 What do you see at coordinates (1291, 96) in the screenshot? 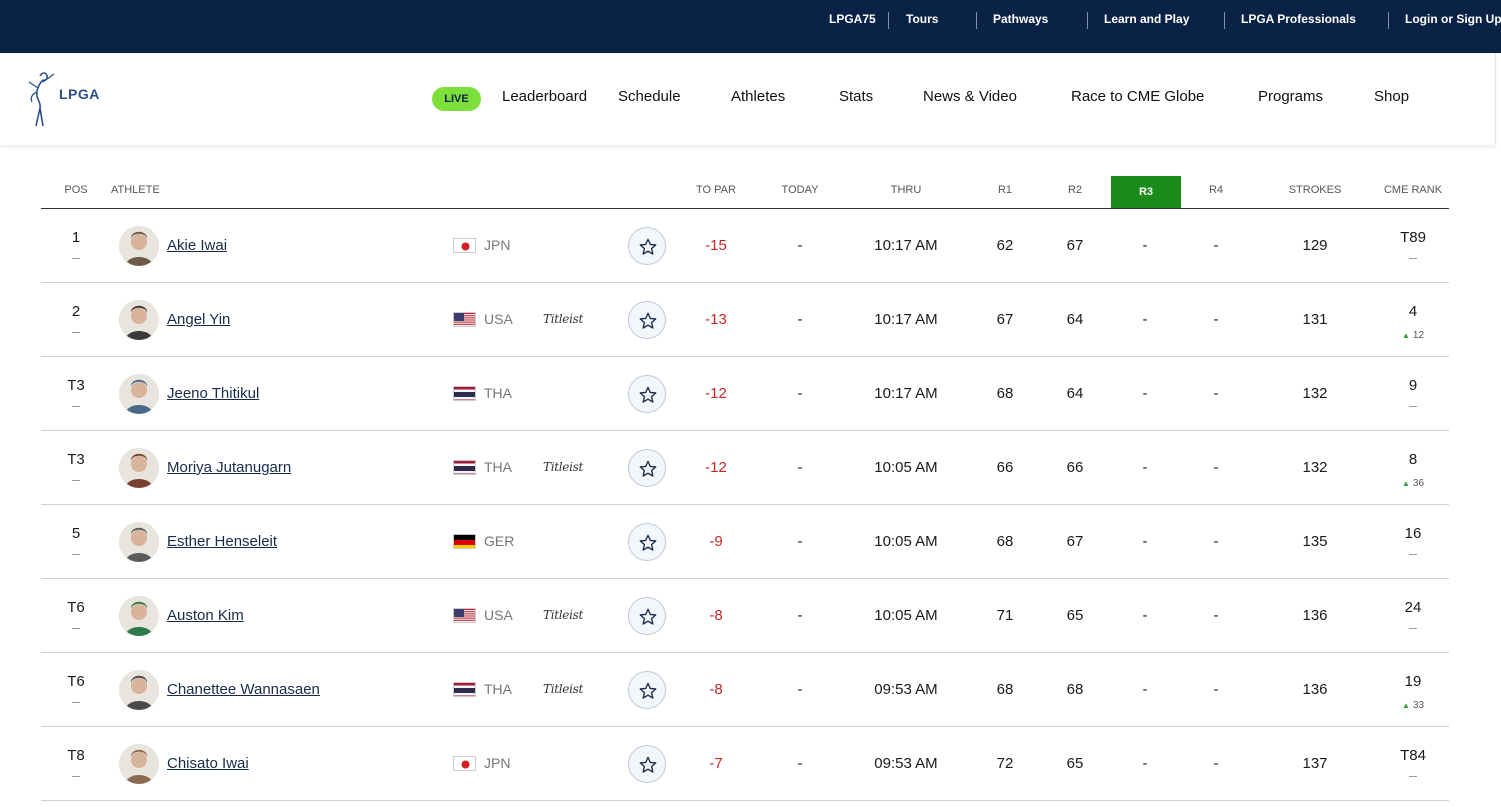
I see `nav-programs: Programs` at bounding box center [1291, 96].